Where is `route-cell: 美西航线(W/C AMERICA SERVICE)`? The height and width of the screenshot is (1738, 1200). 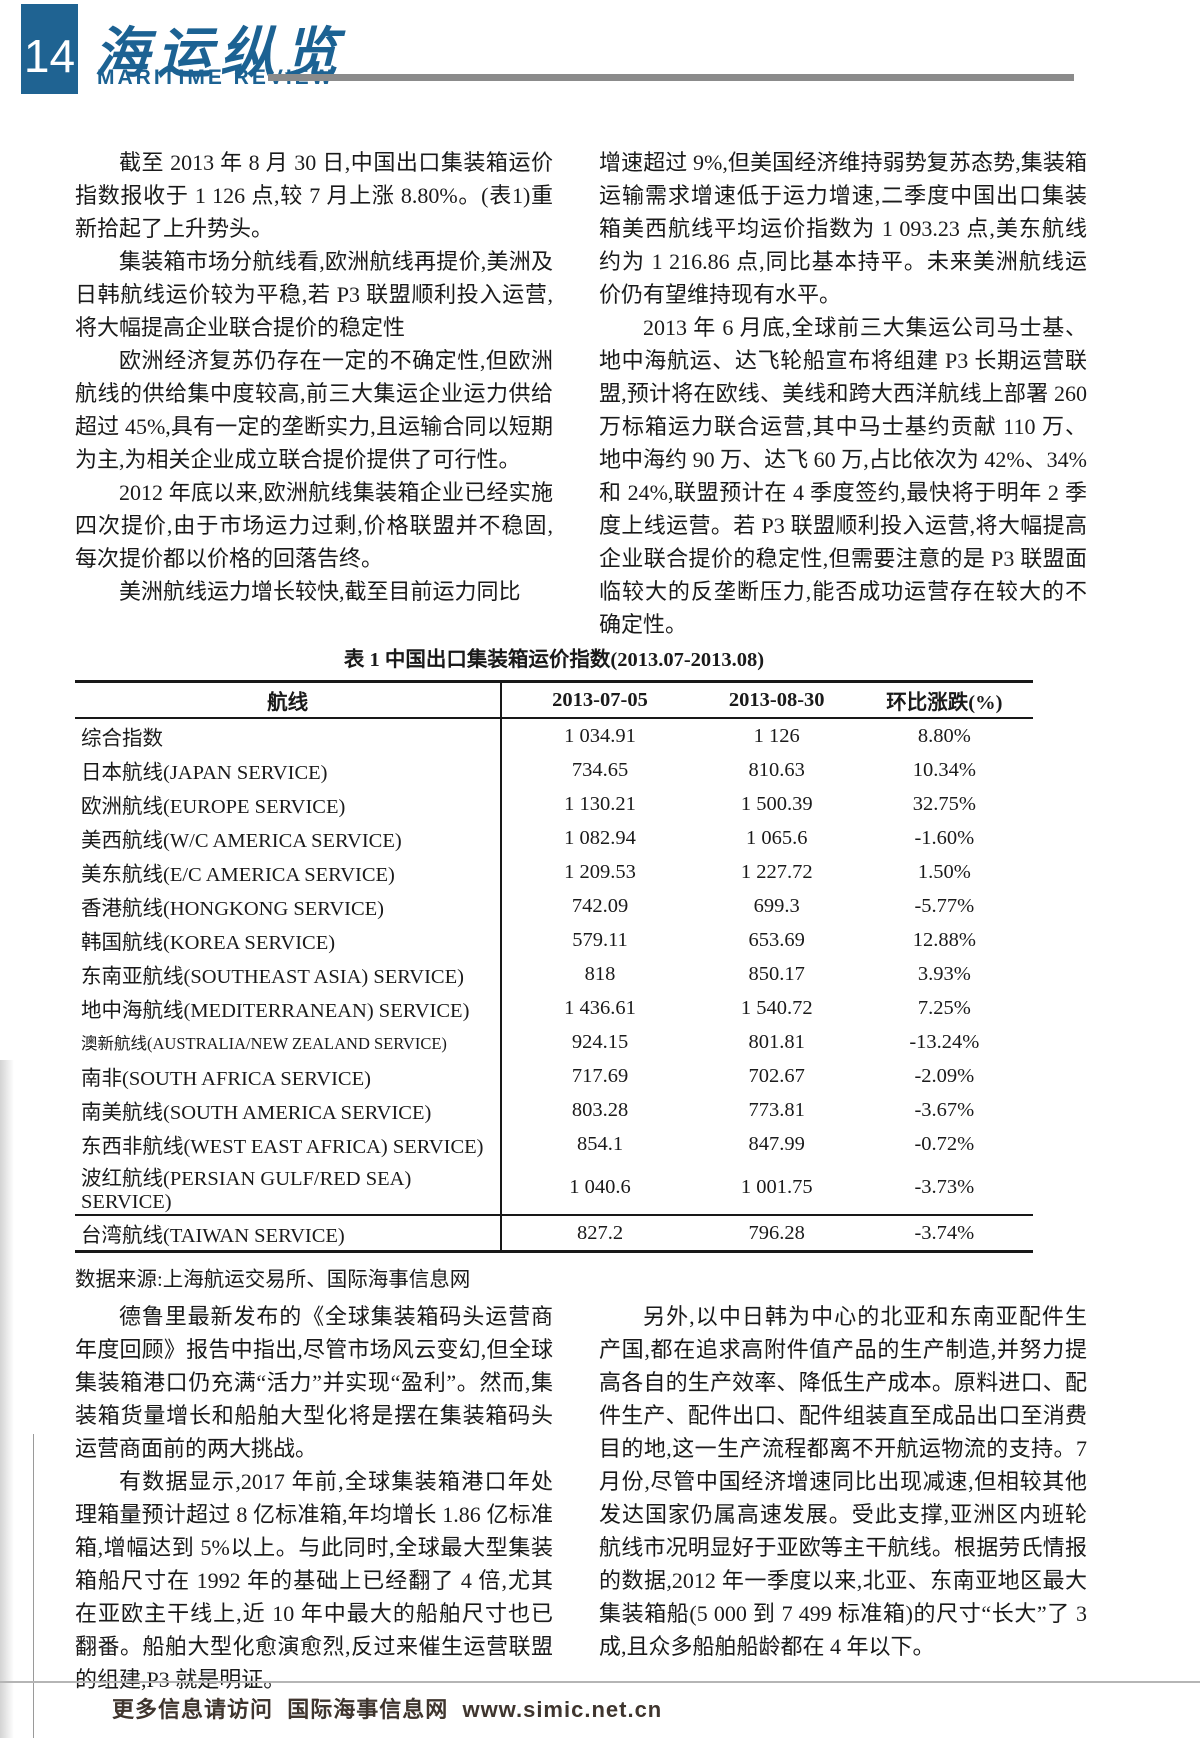
route-cell: 美西航线(W/C AMERICA SERVICE) is located at coordinates (289, 838).